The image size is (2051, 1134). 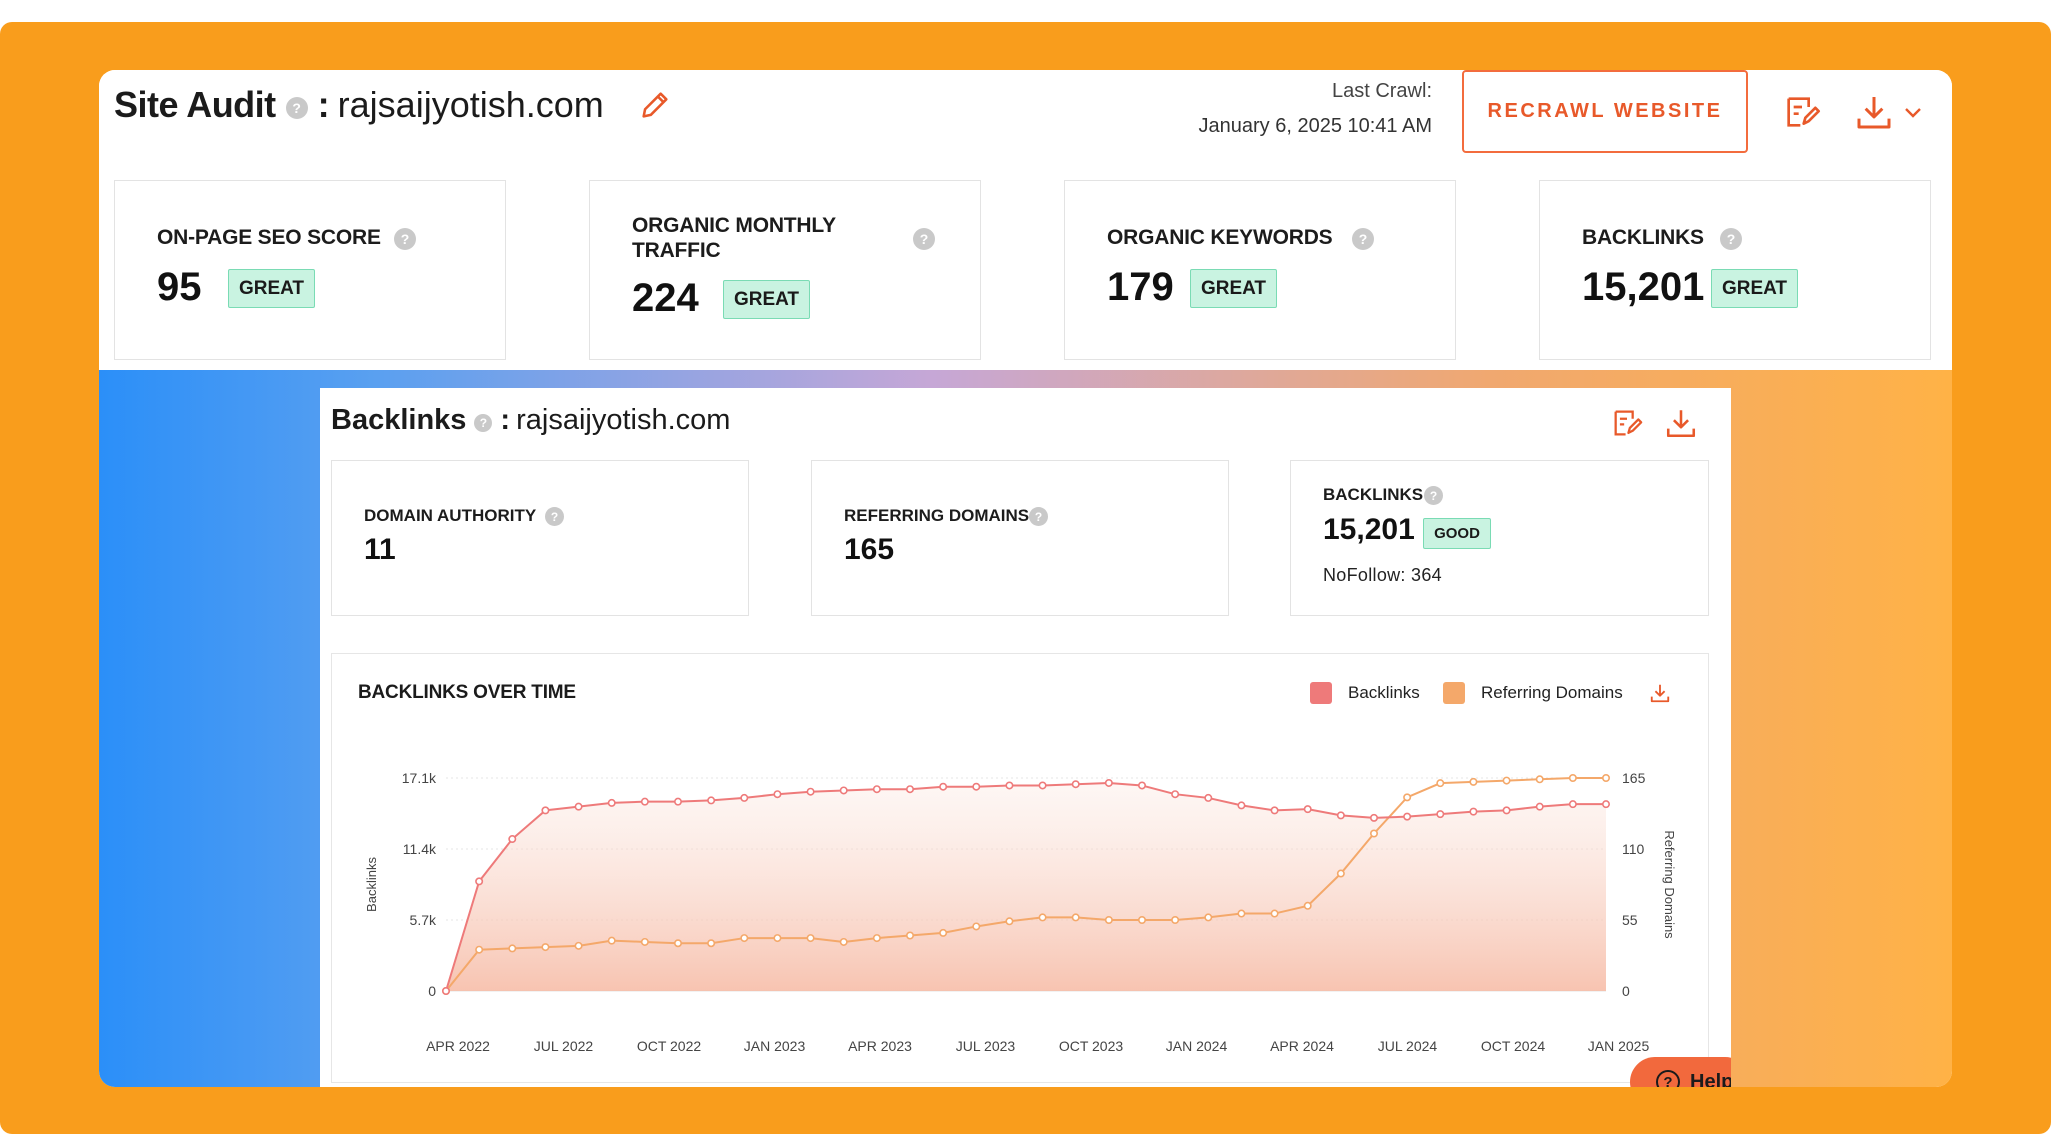 What do you see at coordinates (1633, 849) in the screenshot?
I see `y2-tick-label: 110` at bounding box center [1633, 849].